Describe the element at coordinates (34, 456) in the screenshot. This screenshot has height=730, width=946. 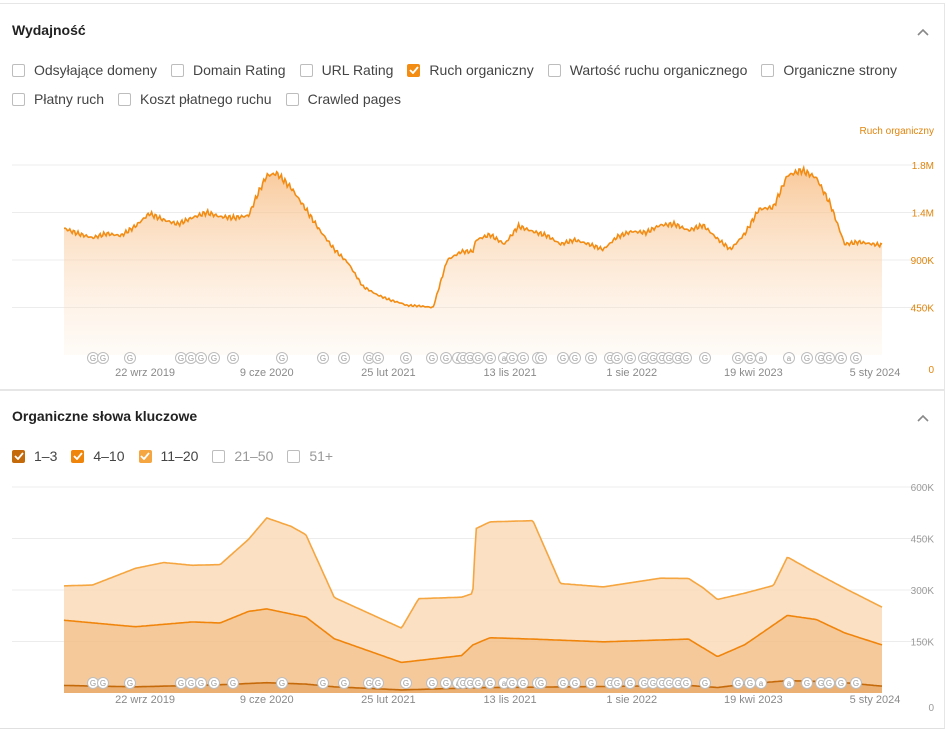
I see `checkbox-1-3: 1–3` at that location.